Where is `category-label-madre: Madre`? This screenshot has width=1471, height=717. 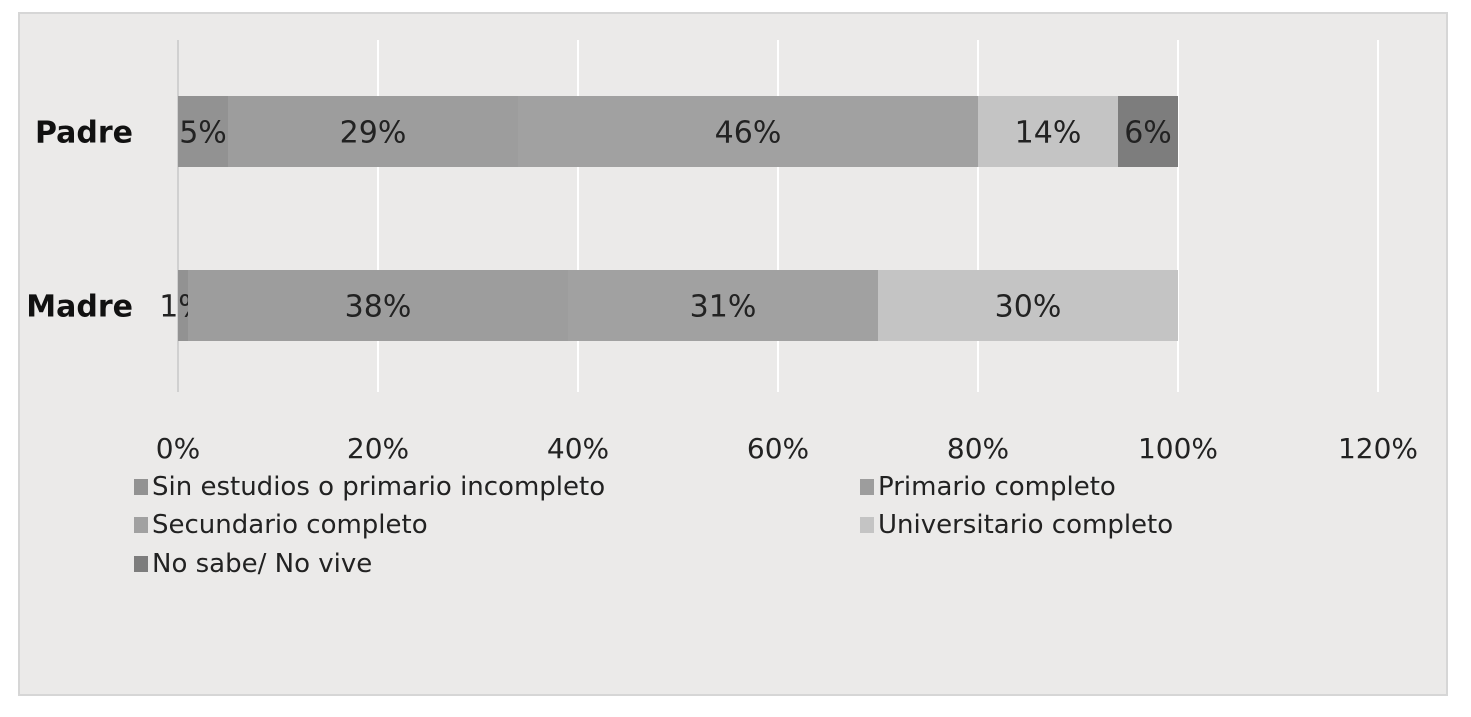
category-label-madre: Madre is located at coordinates (79, 307).